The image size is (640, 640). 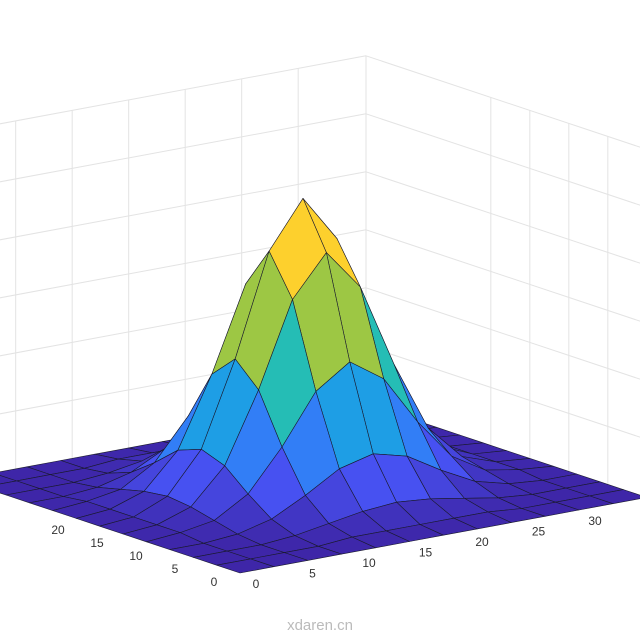 What do you see at coordinates (245, 566) in the screenshot?
I see `surface-patch` at bounding box center [245, 566].